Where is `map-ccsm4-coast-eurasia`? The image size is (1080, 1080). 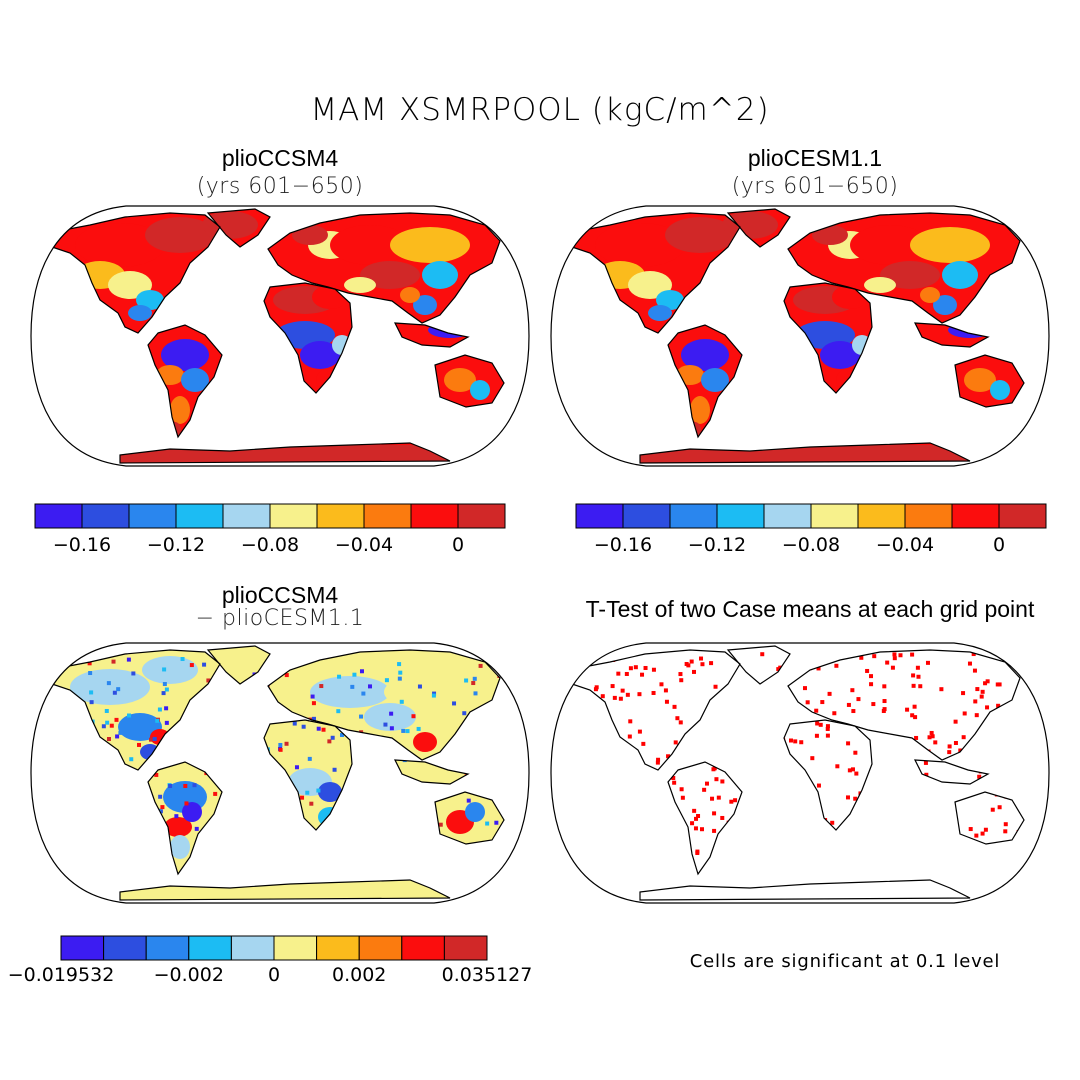 map-ccsm4-coast-eurasia is located at coordinates (384, 268).